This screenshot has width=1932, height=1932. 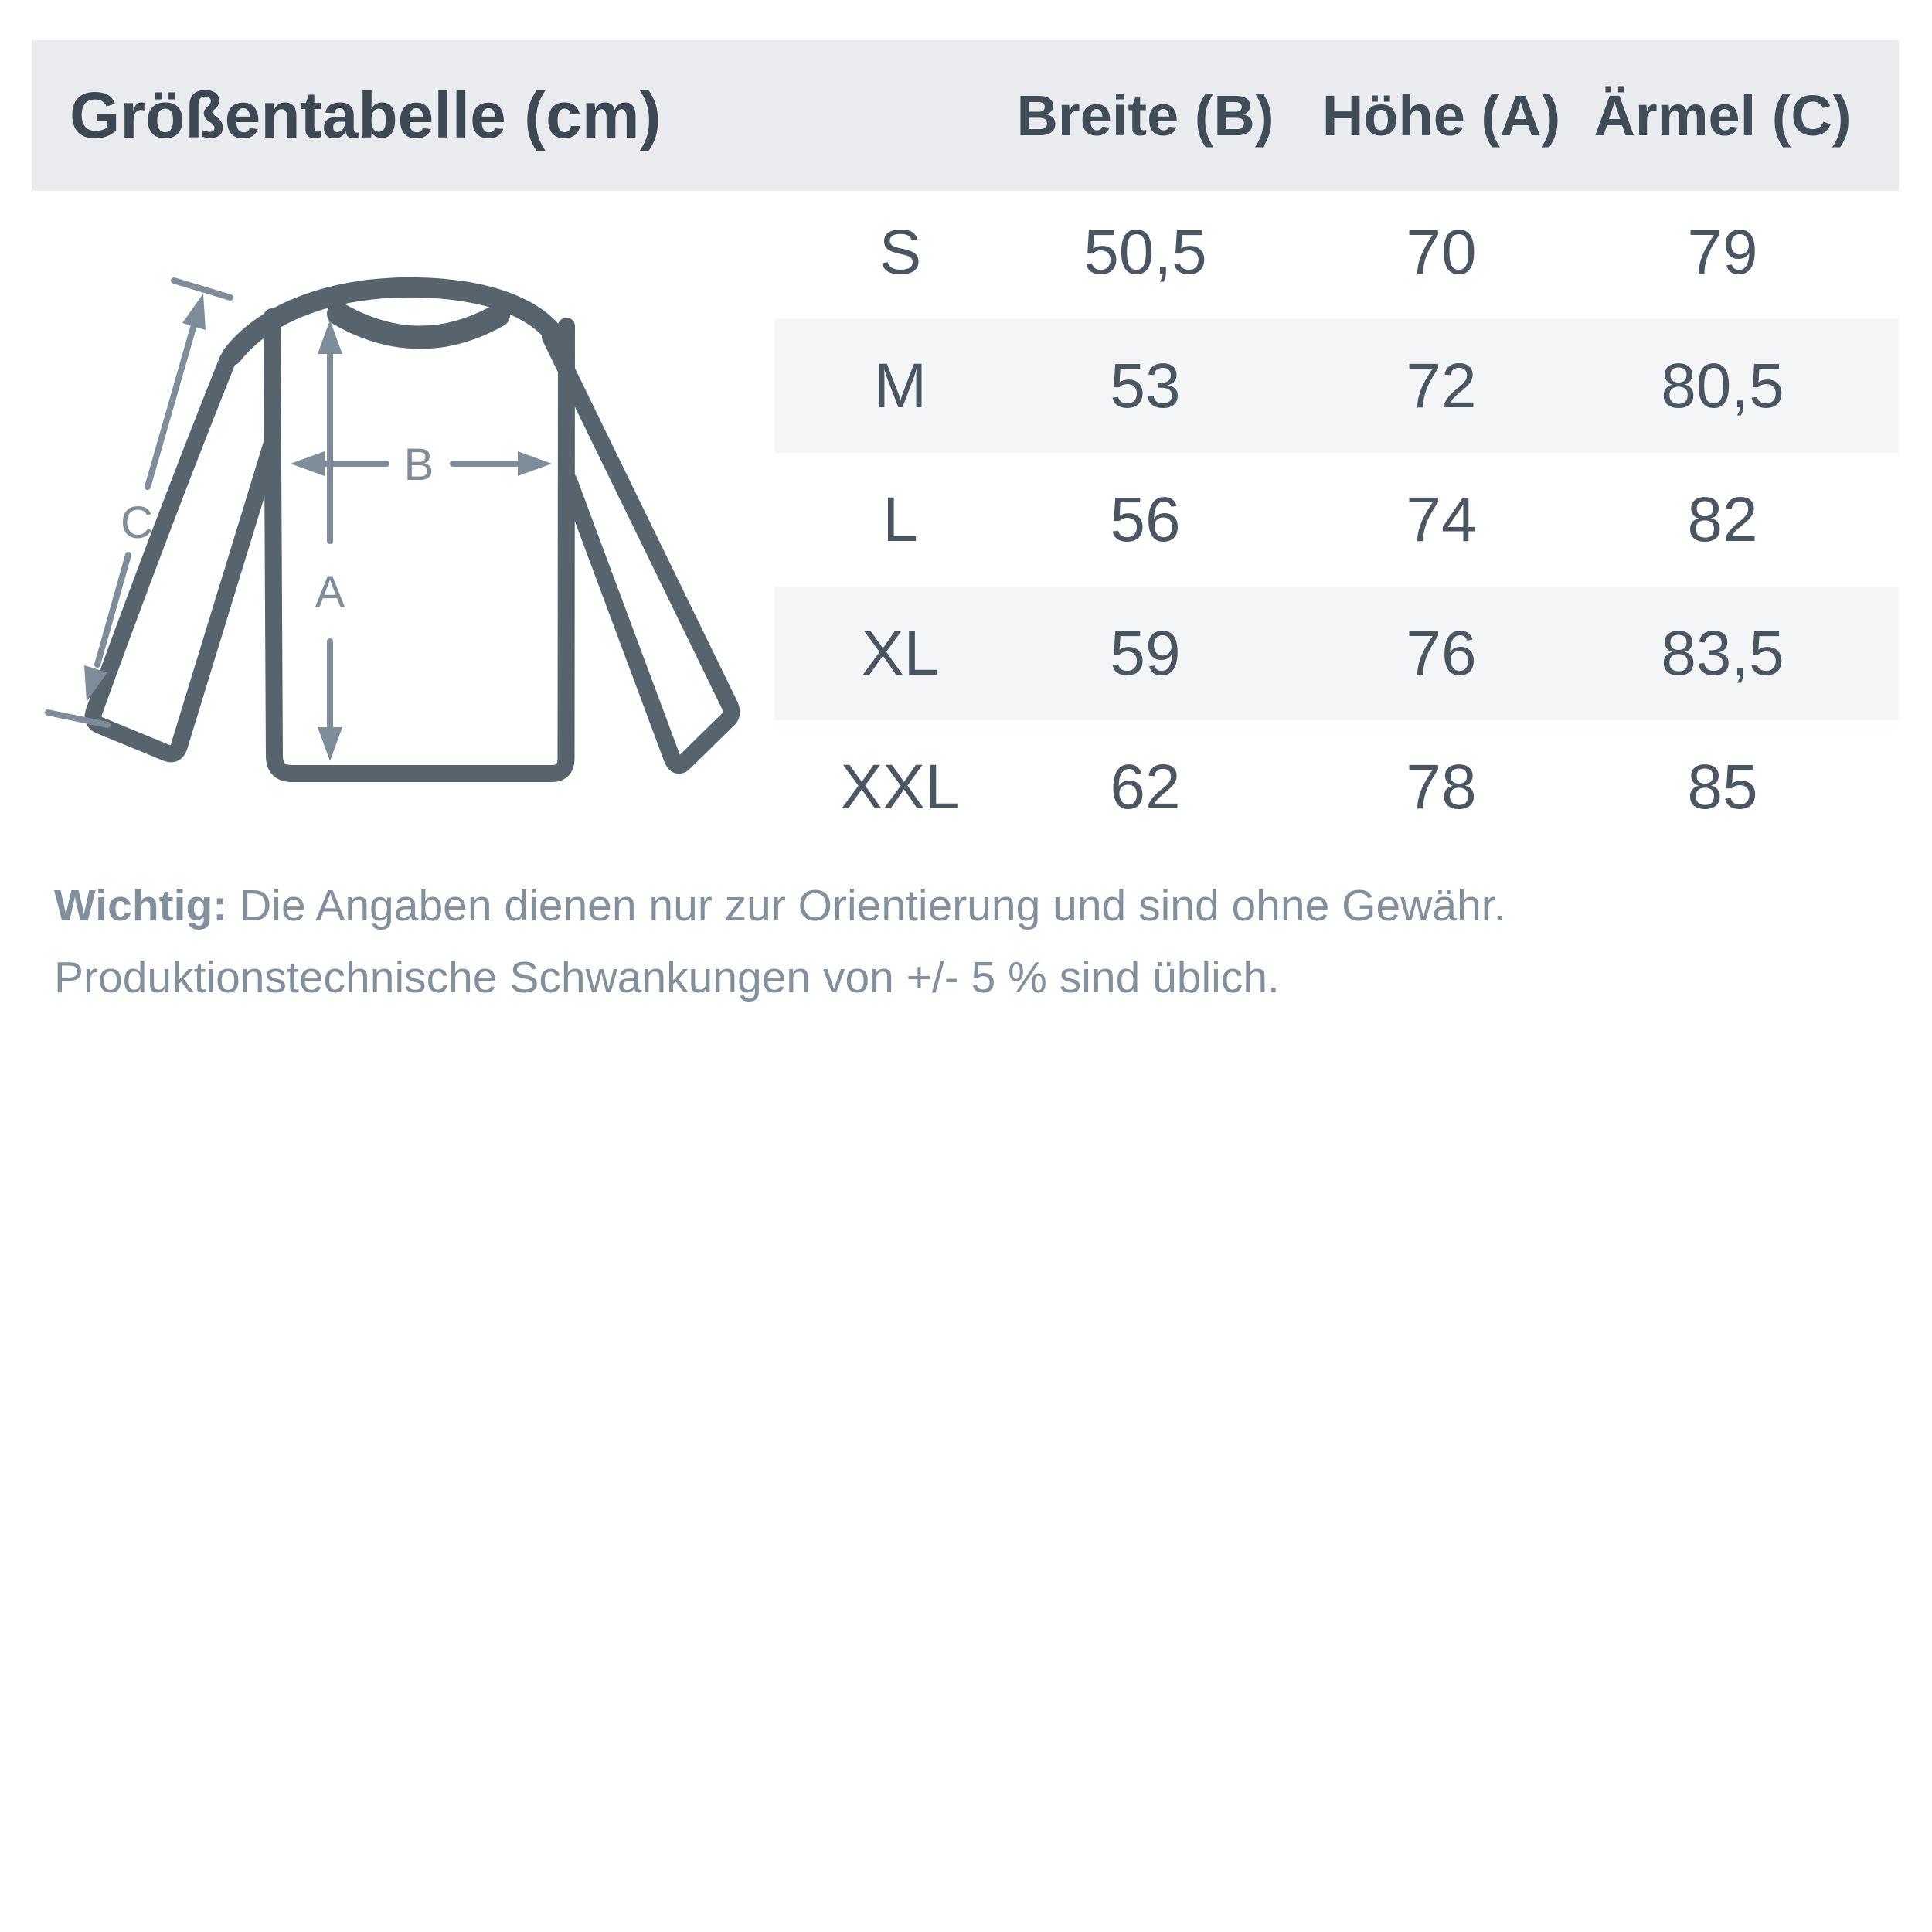 I want to click on breite-cell: 62, so click(x=1145, y=787).